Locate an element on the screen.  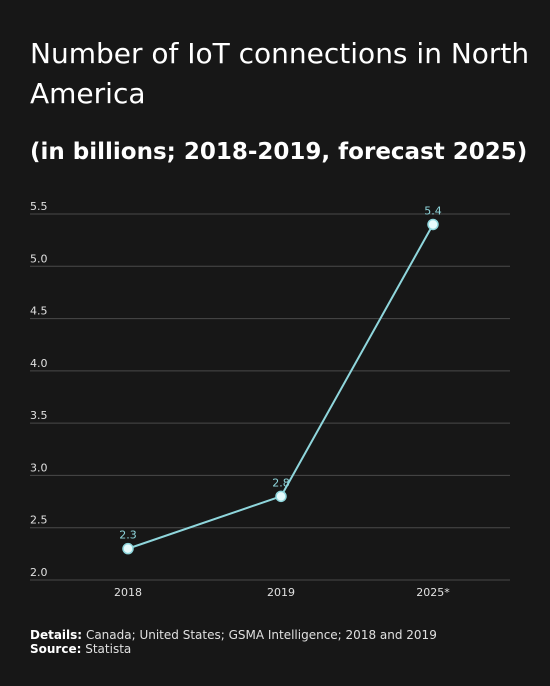
x-tick-label: 2019 is located at coordinates (281, 592).